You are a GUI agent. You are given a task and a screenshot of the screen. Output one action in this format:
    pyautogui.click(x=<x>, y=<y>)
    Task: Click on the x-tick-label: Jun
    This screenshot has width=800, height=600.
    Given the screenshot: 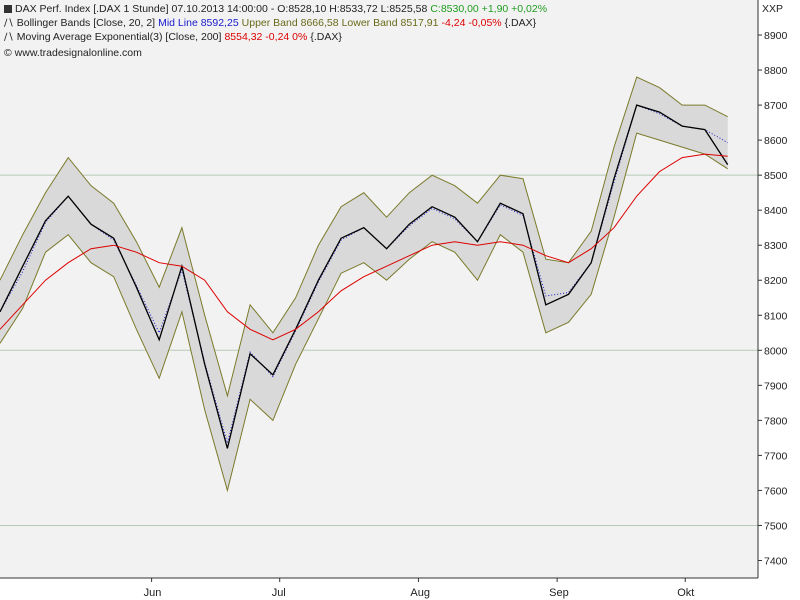 What is the action you would take?
    pyautogui.click(x=153, y=593)
    